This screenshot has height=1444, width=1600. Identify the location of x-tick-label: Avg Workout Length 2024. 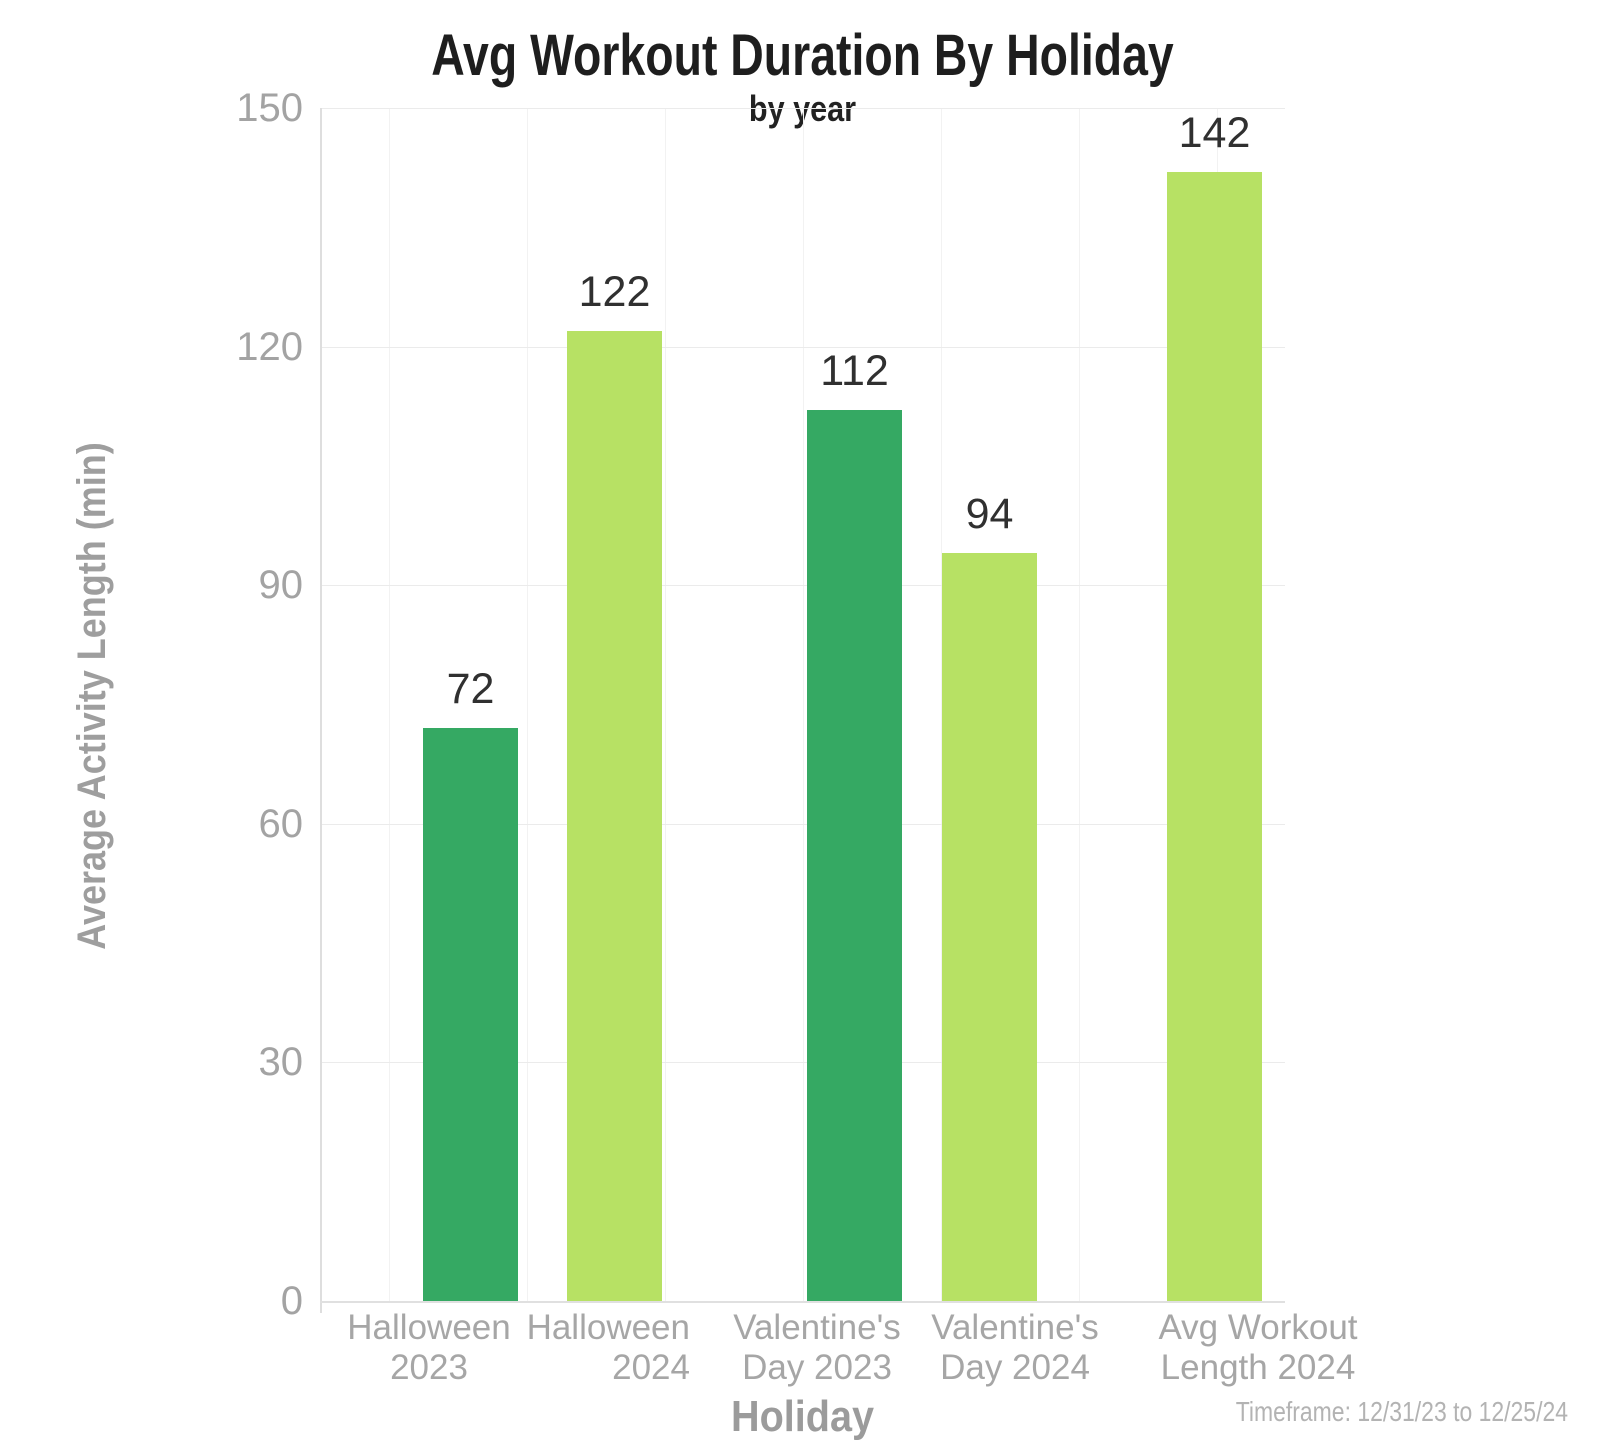
(1258, 1348).